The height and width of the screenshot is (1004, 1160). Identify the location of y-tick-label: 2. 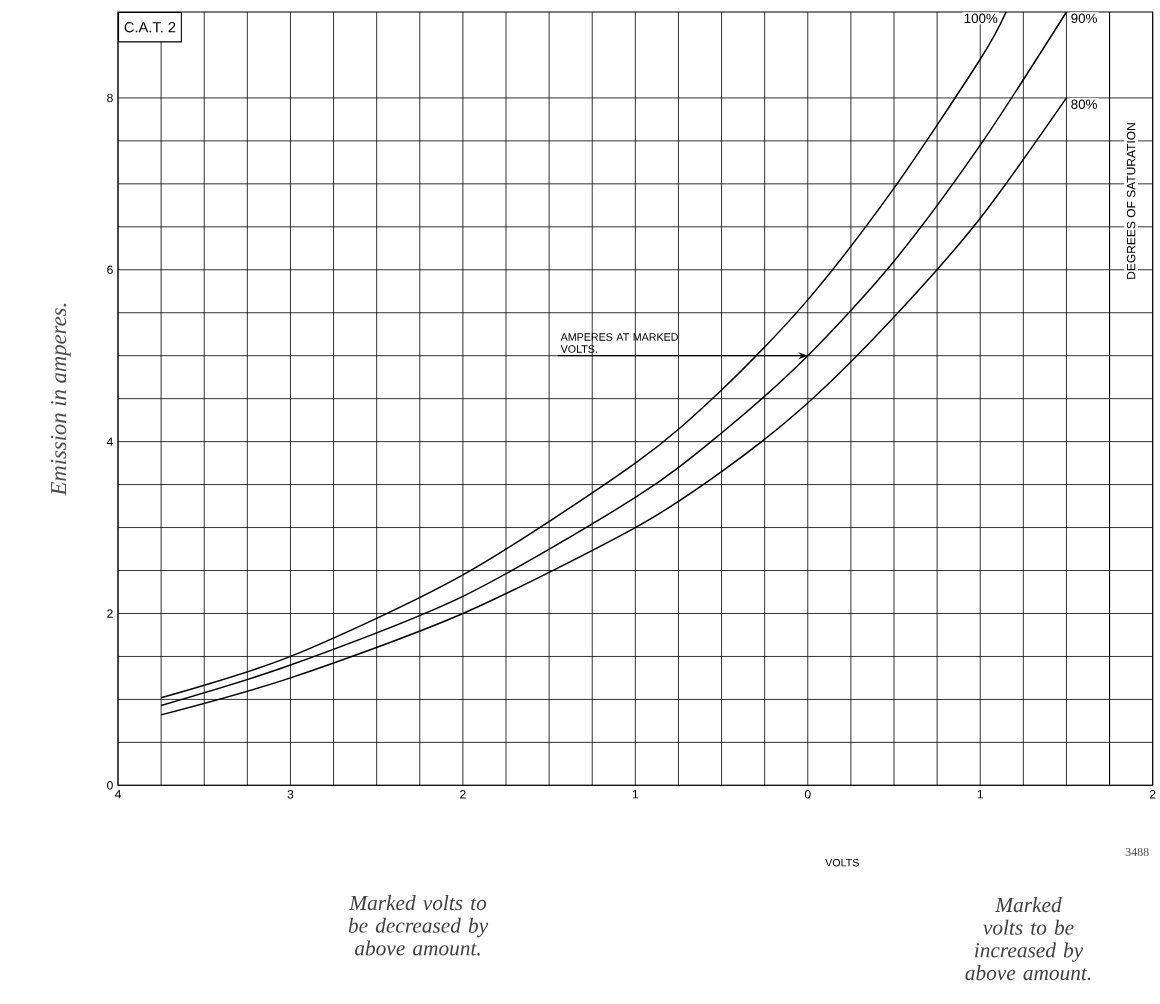
(110, 613).